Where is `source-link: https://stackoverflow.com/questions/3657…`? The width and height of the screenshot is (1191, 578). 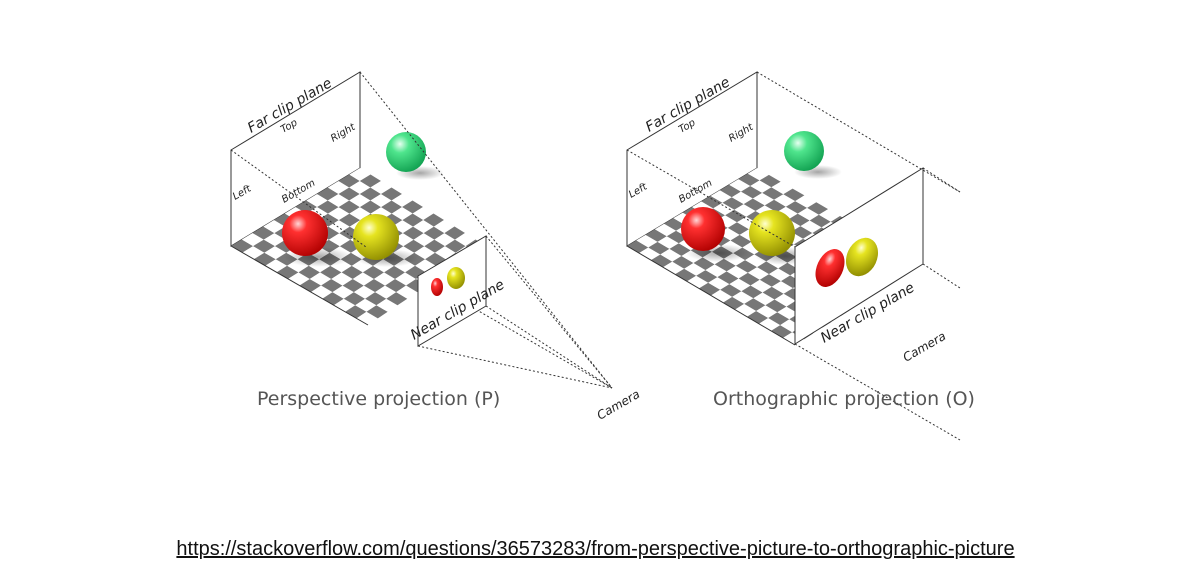
source-link: https://stackoverflow.com/questions/3657… is located at coordinates (595, 549).